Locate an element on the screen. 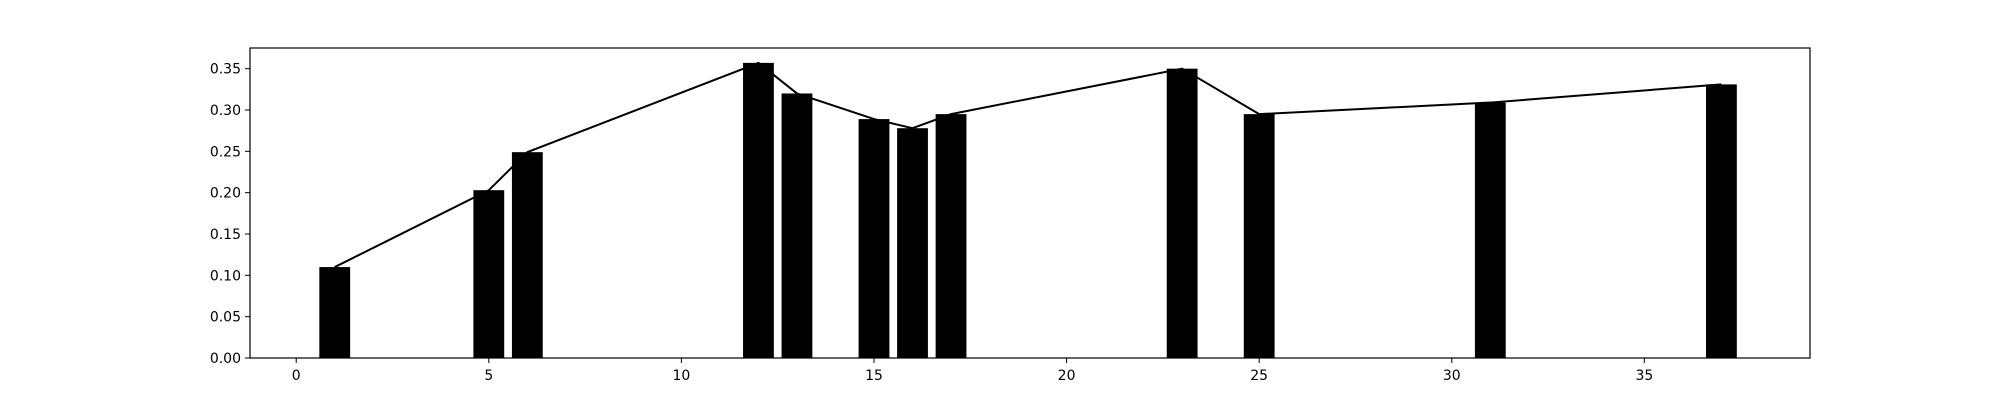 Image resolution: width=2000 pixels, height=400 pixels. x-tick-label: 0 is located at coordinates (296, 376).